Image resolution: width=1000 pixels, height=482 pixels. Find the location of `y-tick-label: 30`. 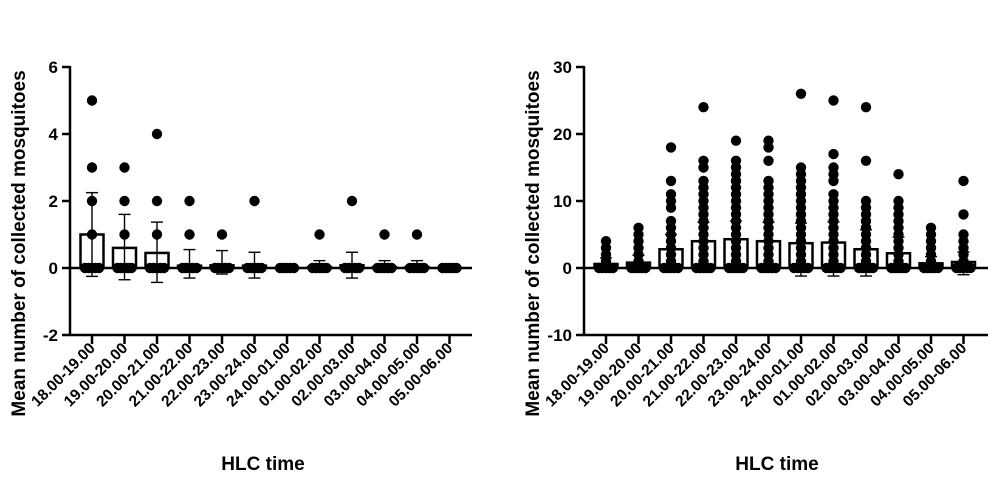

y-tick-label: 30 is located at coordinates (562, 67).